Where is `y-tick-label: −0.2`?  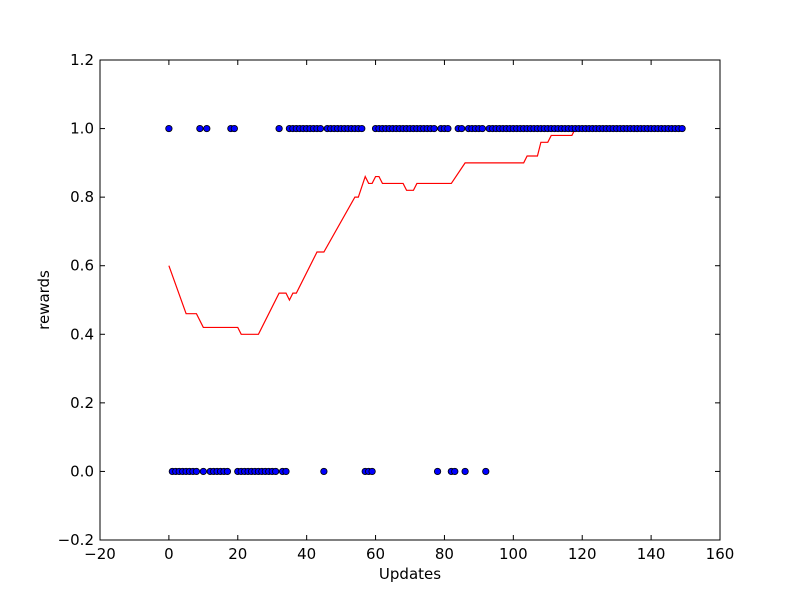
y-tick-label: −0.2 is located at coordinates (76, 540).